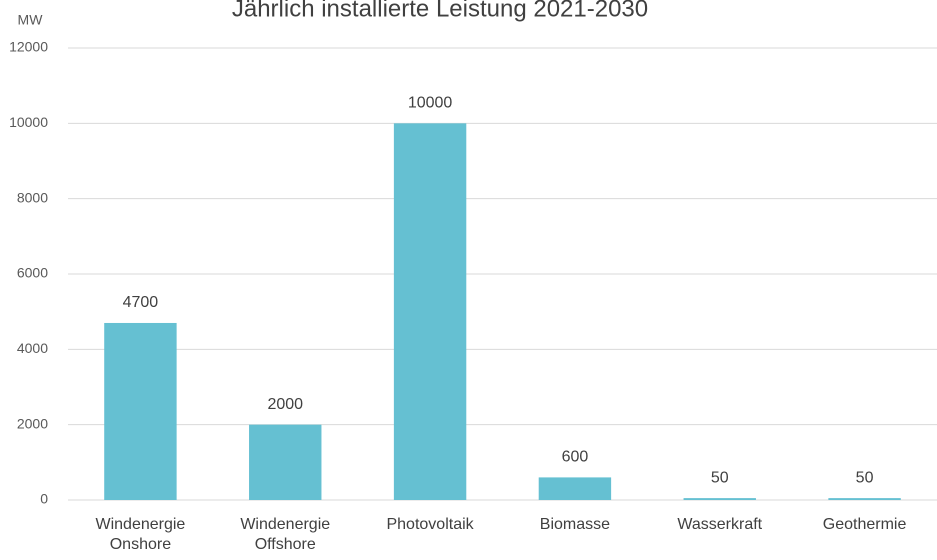 Image resolution: width=937 pixels, height=560 pixels. Describe the element at coordinates (28, 47) in the screenshot. I see `y-tick-label: 12000` at that location.